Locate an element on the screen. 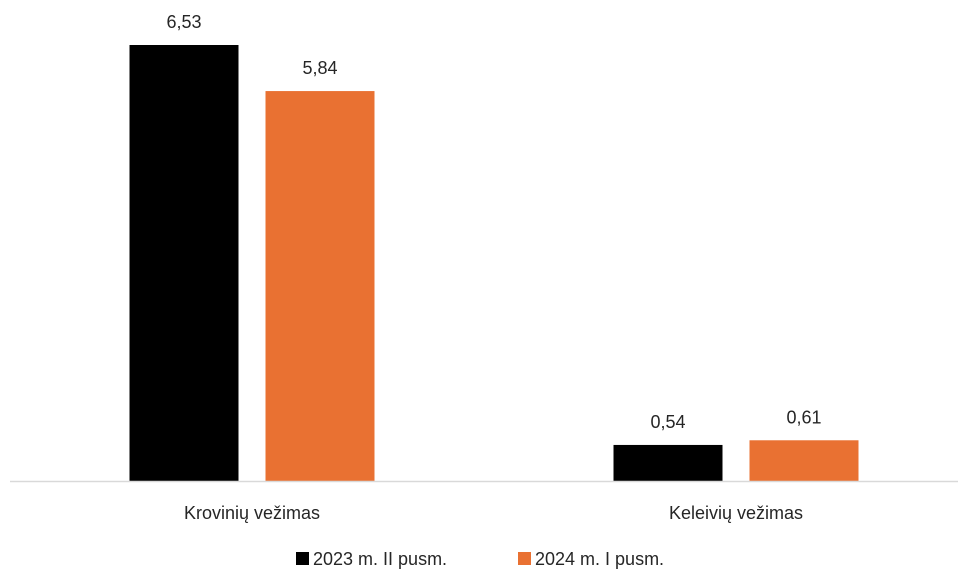 This screenshot has width=968, height=576. legend-label-2023-m-ii-pusm: 2023 m. II pusm. is located at coordinates (380, 559).